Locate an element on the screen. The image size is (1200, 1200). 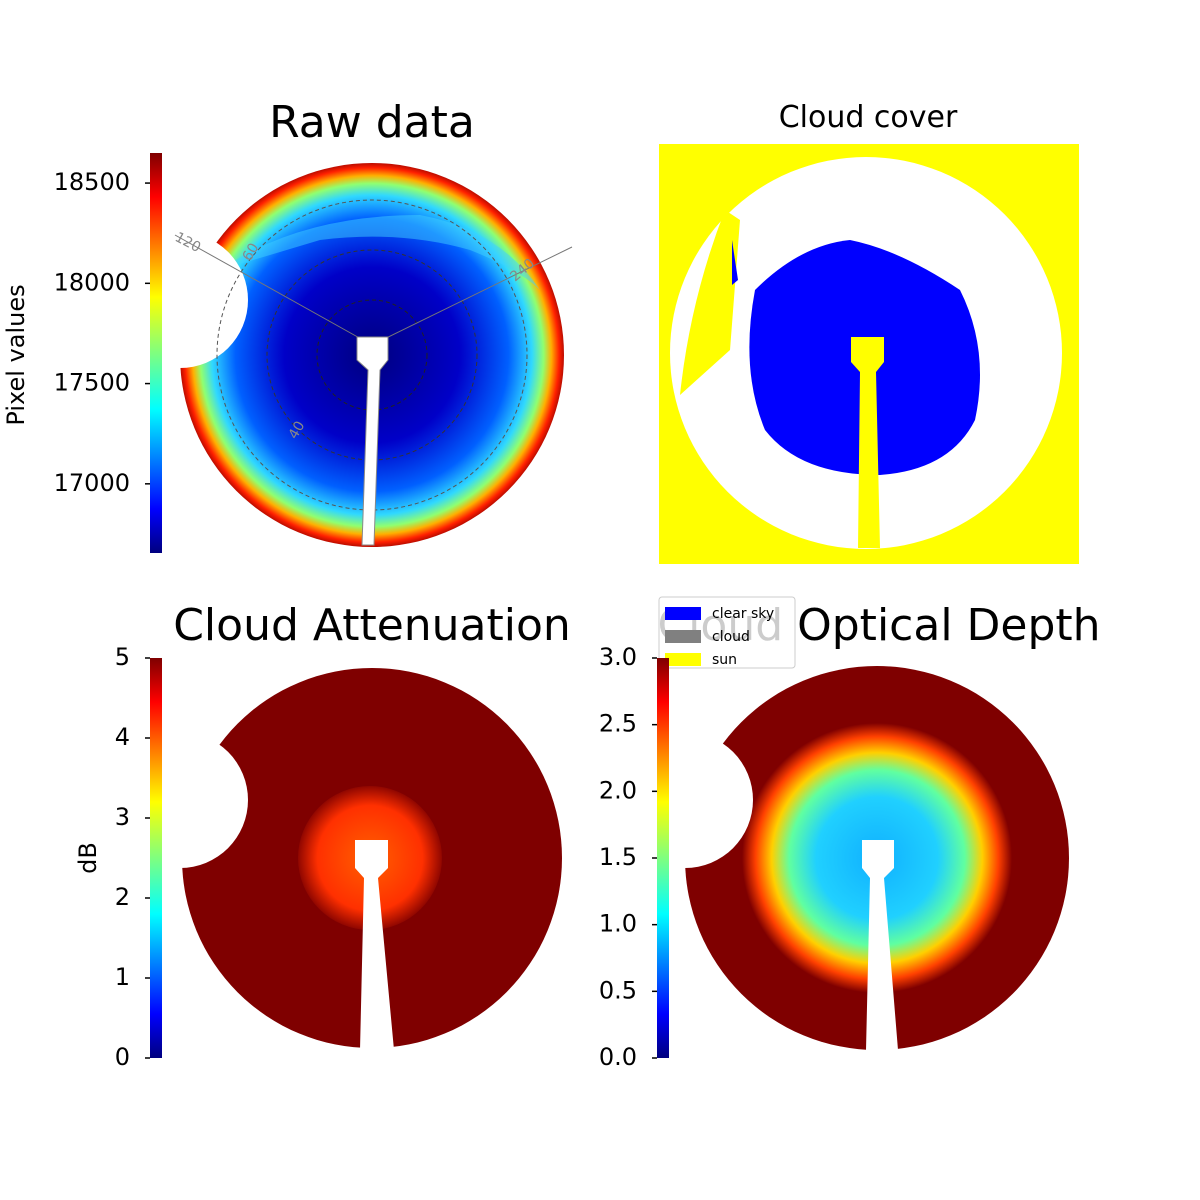
tick-label: 18000 is located at coordinates (92, 282).